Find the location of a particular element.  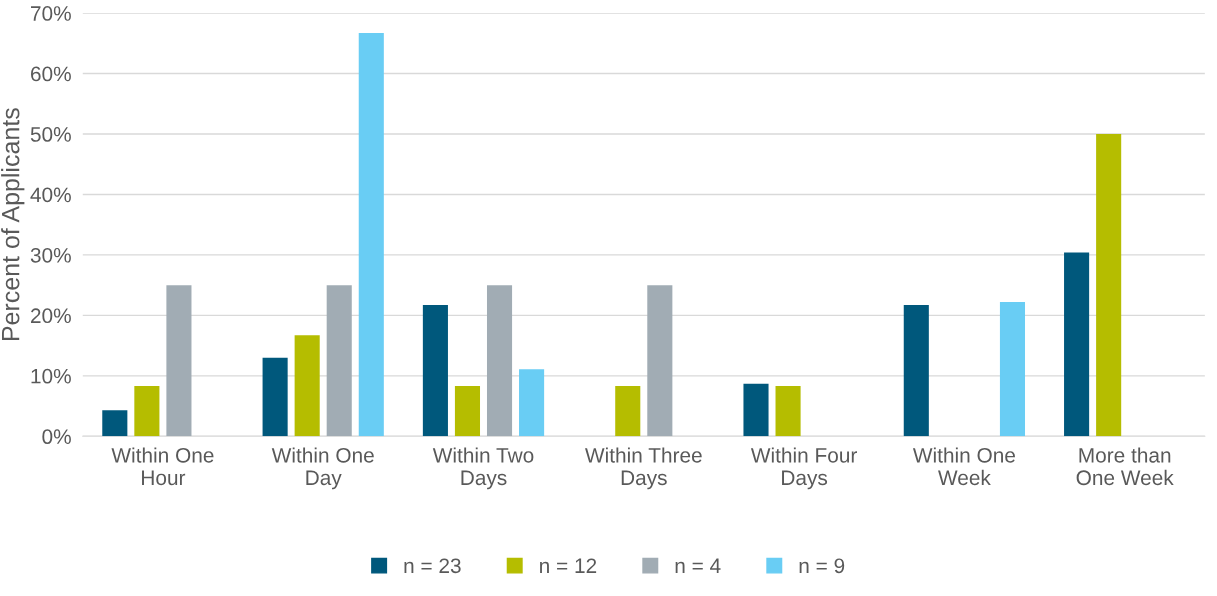

legend-label: n = 9 is located at coordinates (822, 566).